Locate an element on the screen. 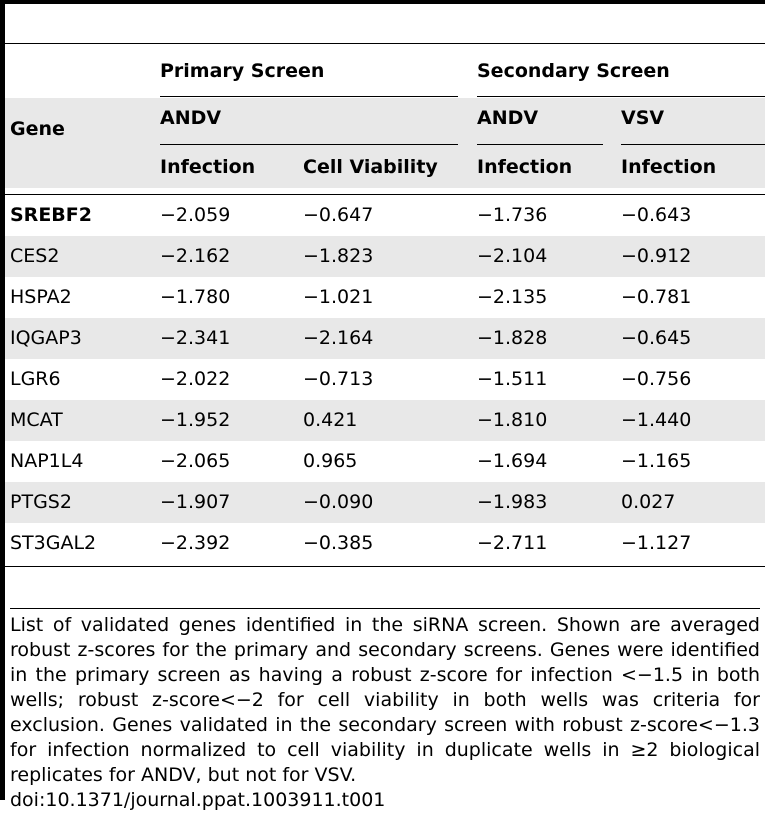  primary-viability-value: −1.823 is located at coordinates (338, 256).